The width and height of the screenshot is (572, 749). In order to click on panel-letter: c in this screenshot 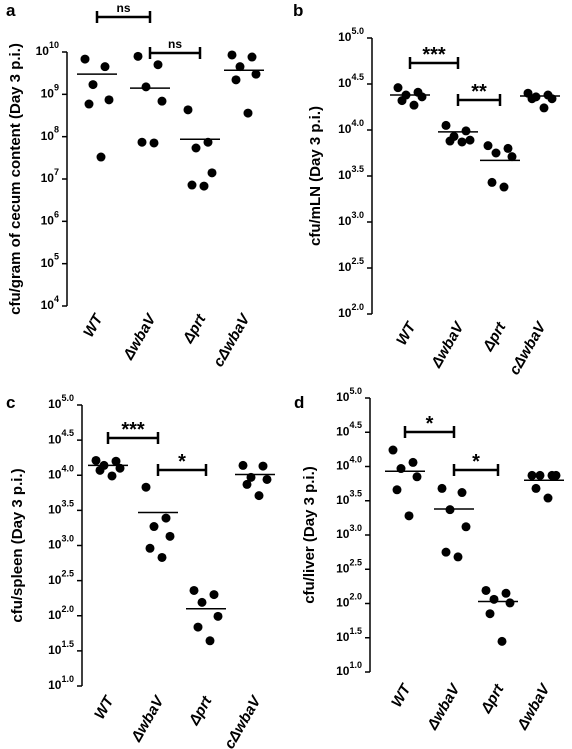, I will do `click(10, 402)`.